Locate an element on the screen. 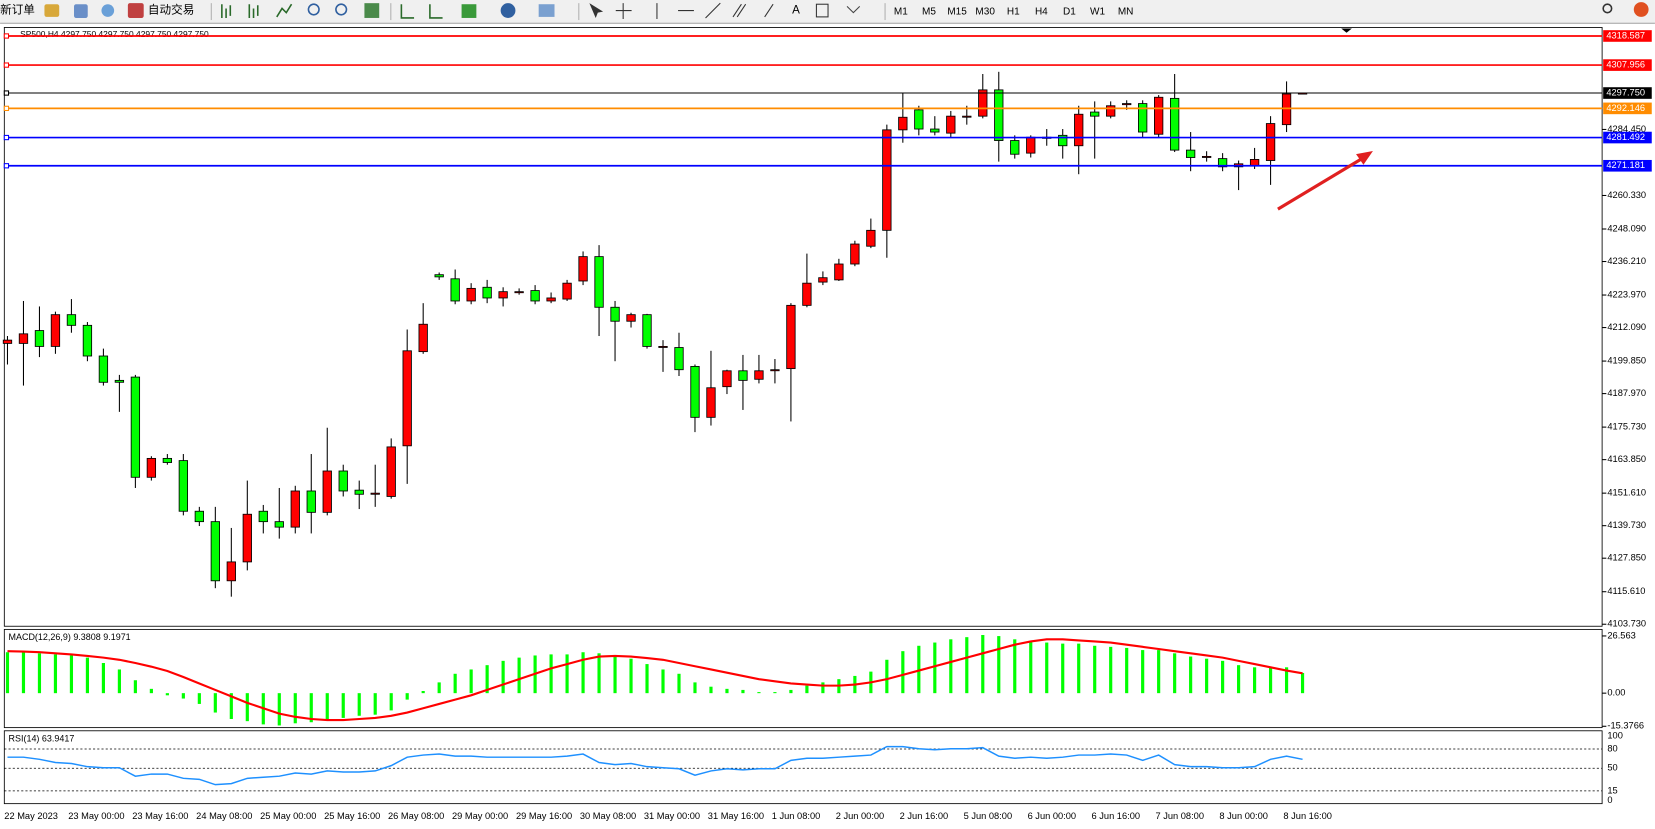  y-tick-label: 4127.850 is located at coordinates (1626, 558).